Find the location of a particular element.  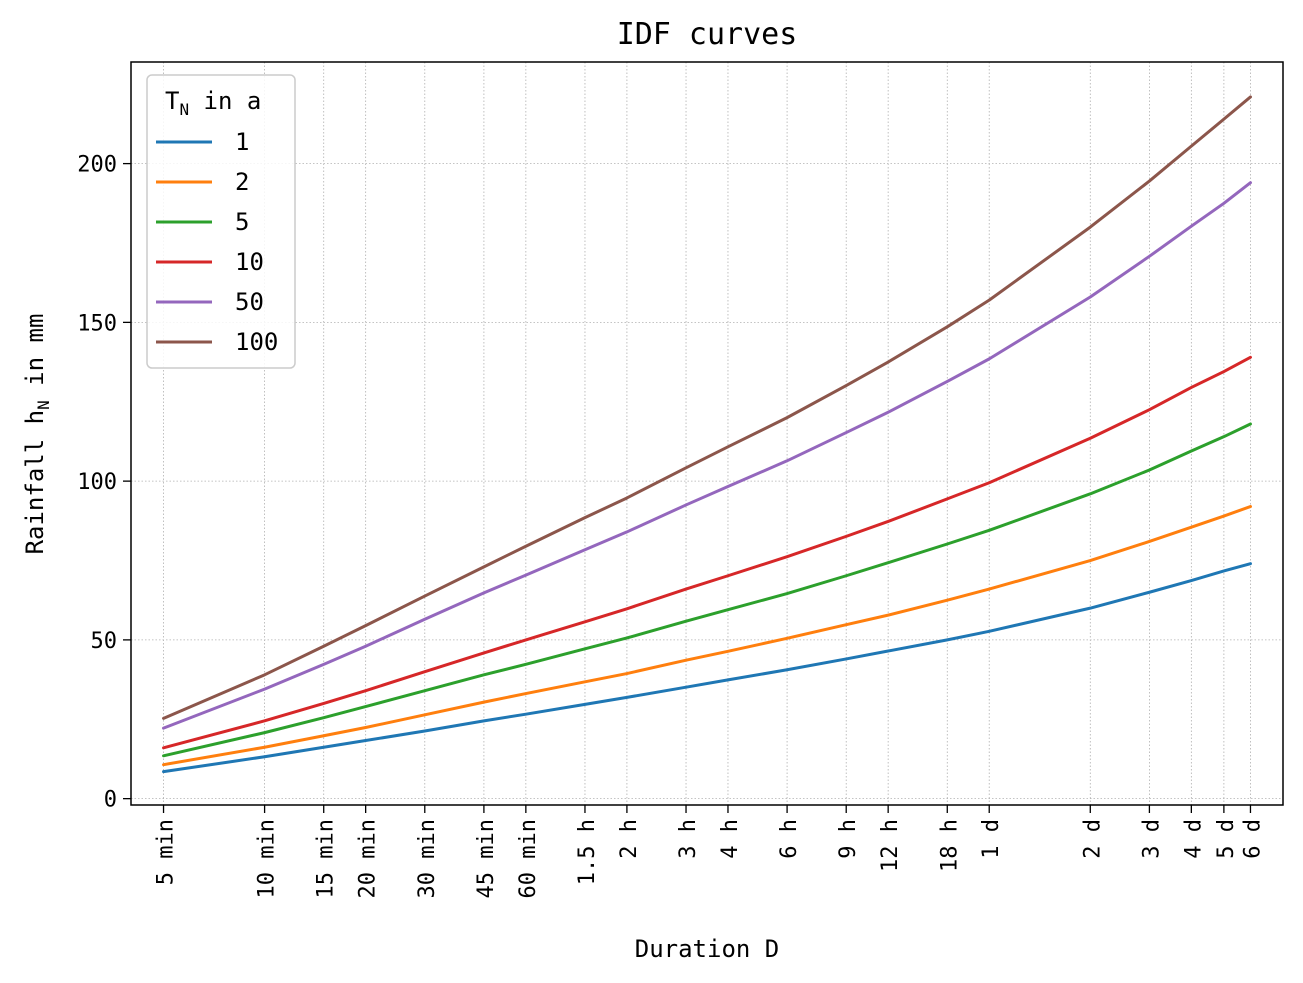

legend-label-1: 1 is located at coordinates (242, 142).